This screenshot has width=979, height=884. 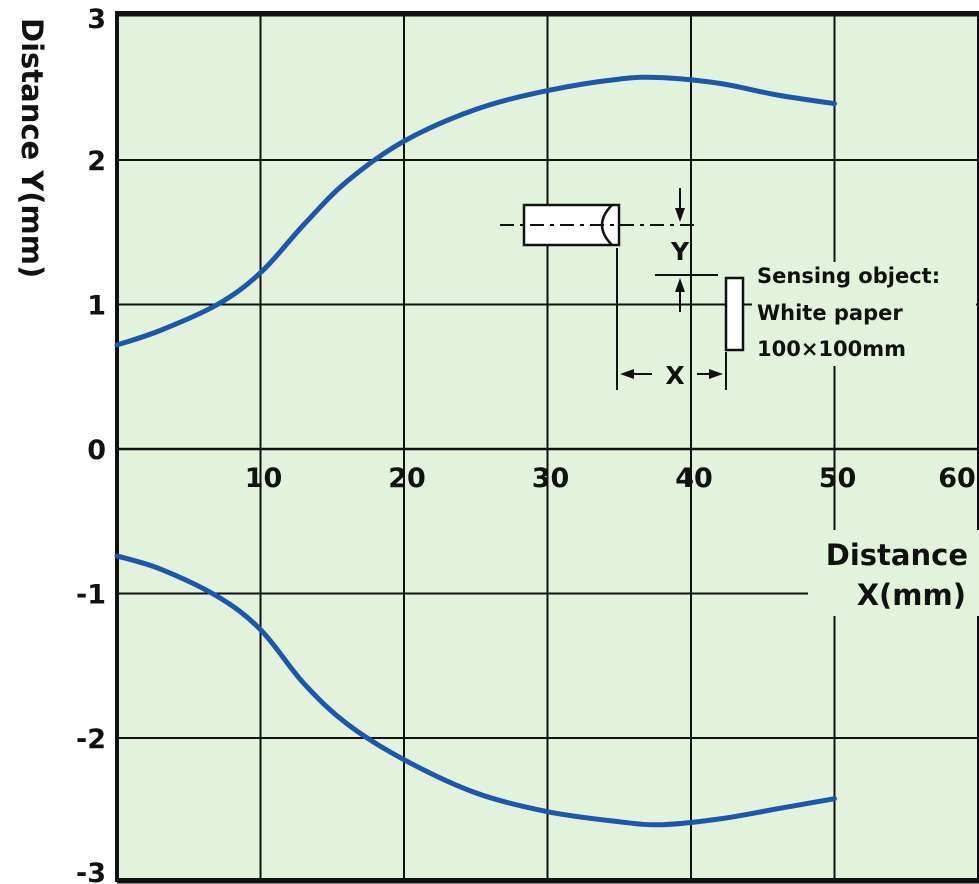 What do you see at coordinates (831, 349) in the screenshot?
I see `size-label: 100×100mm` at bounding box center [831, 349].